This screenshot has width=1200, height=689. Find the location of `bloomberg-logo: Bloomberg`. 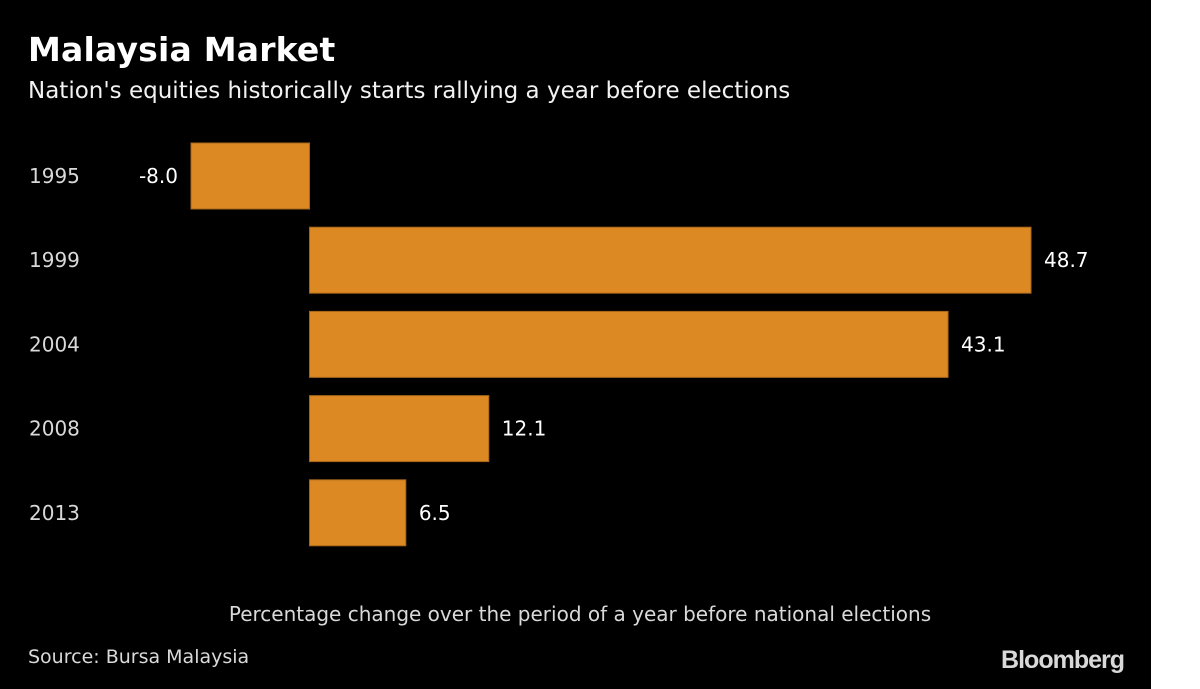

bloomberg-logo: Bloomberg is located at coordinates (1063, 660).